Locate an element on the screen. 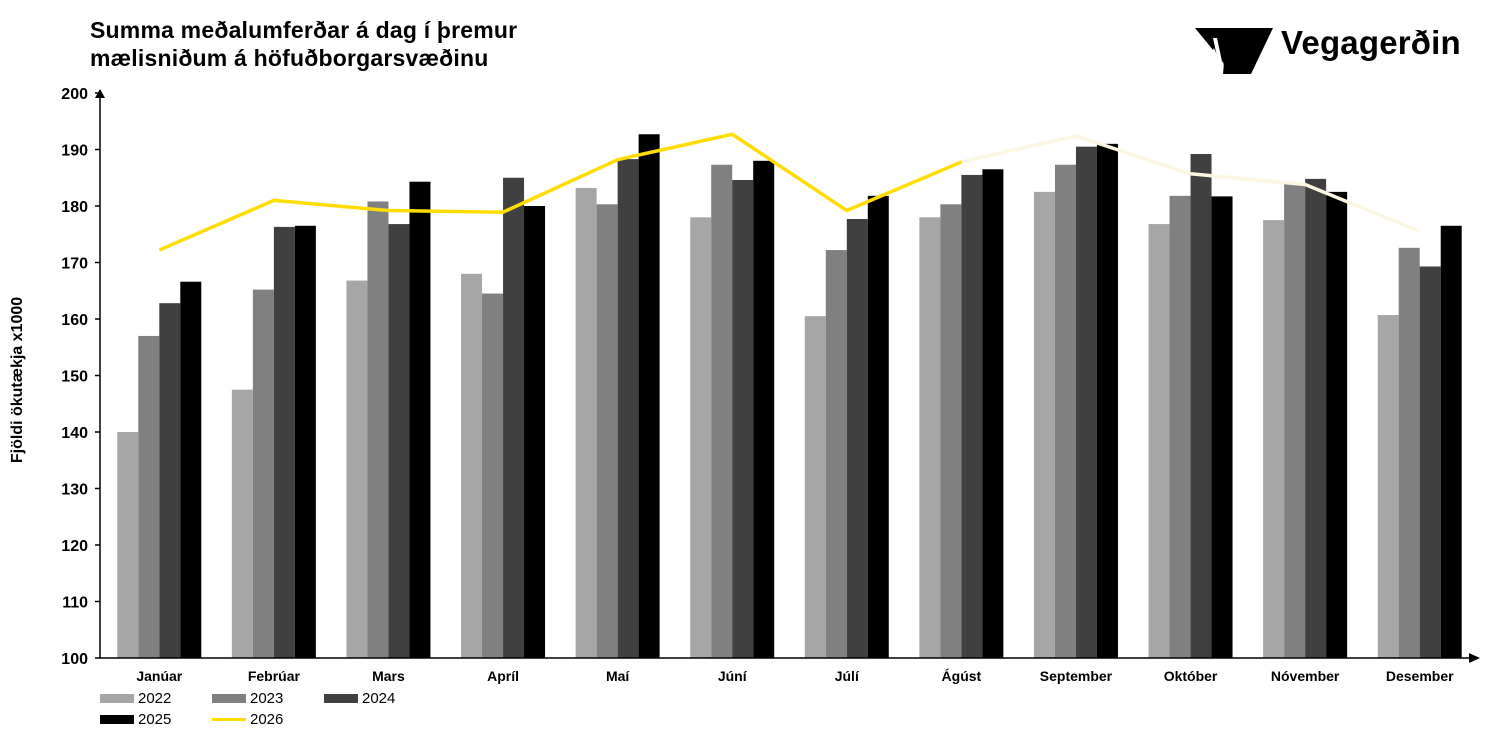 Image resolution: width=1494 pixels, height=749 pixels. y-tick-label: 200 is located at coordinates (74, 94).